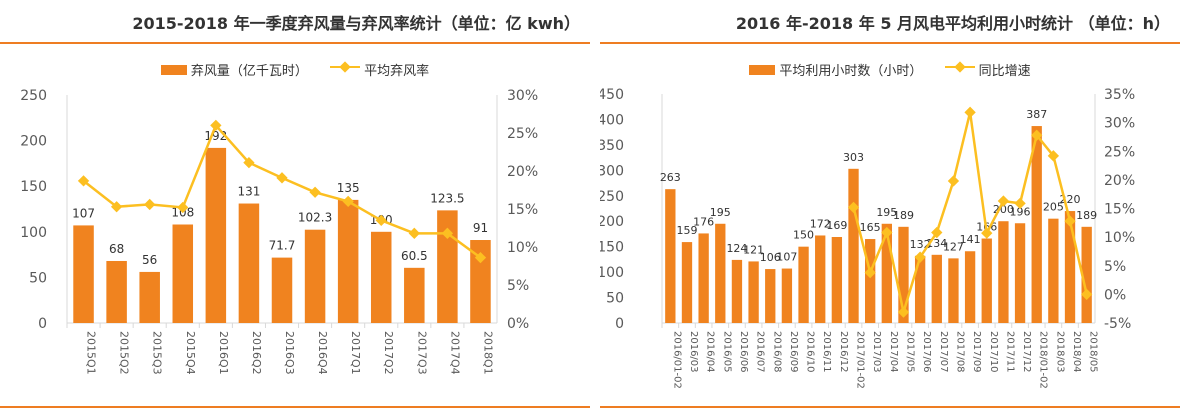  What do you see at coordinates (447, 198) in the screenshot?
I see `bar-data-label: 123.5` at bounding box center [447, 198].